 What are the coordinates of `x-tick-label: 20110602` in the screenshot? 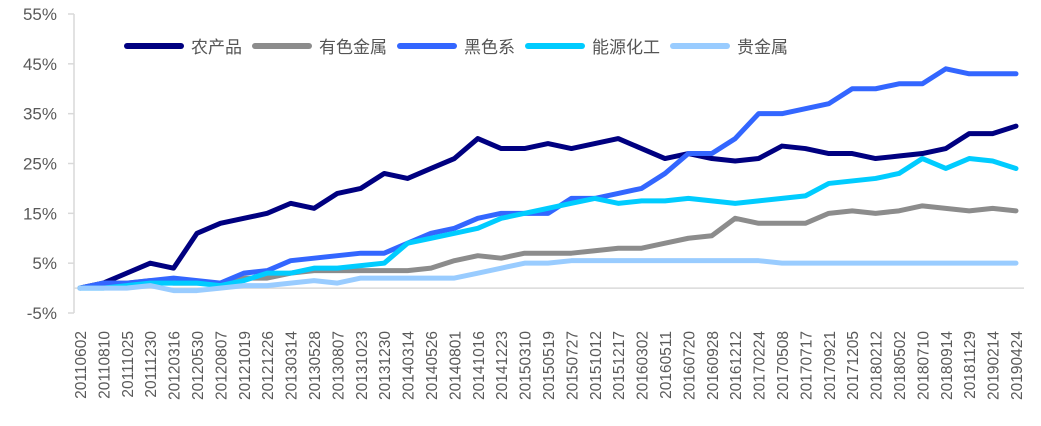 It's located at (81, 365).